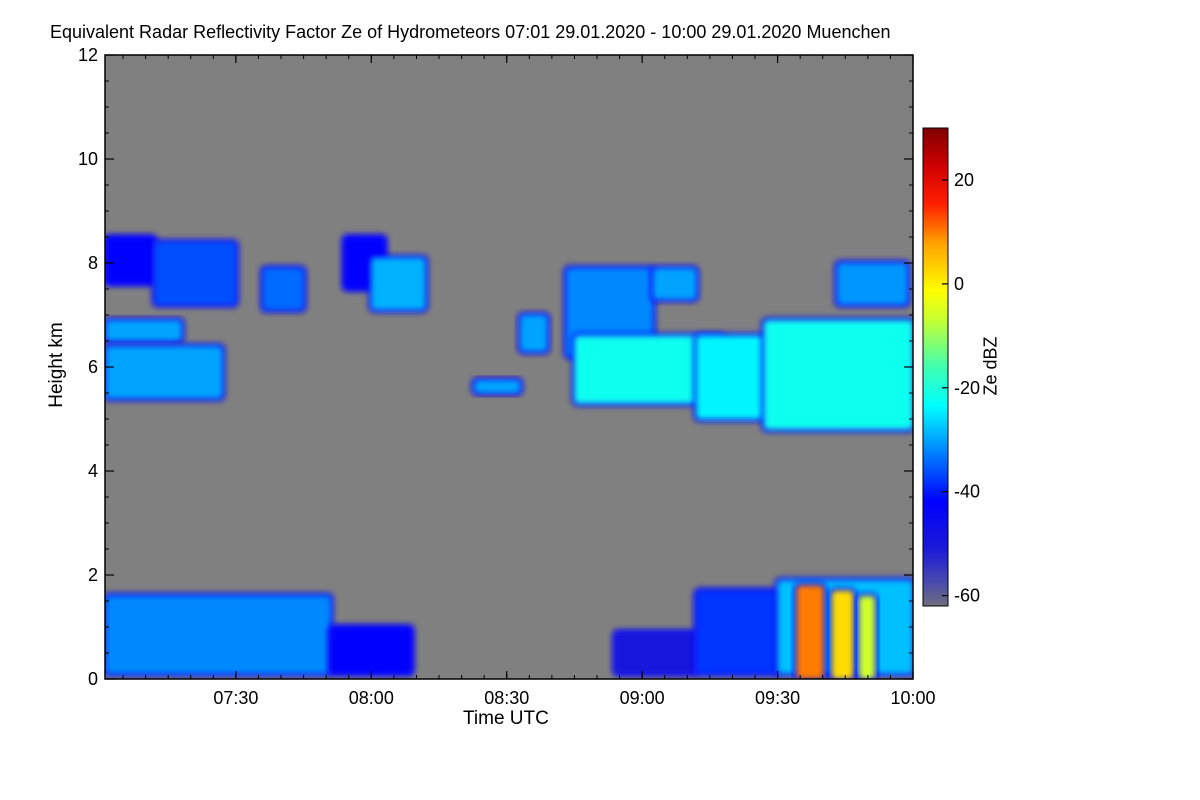 This screenshot has height=800, width=1200. Describe the element at coordinates (88, 159) in the screenshot. I see `y-tick-label: 10` at that location.